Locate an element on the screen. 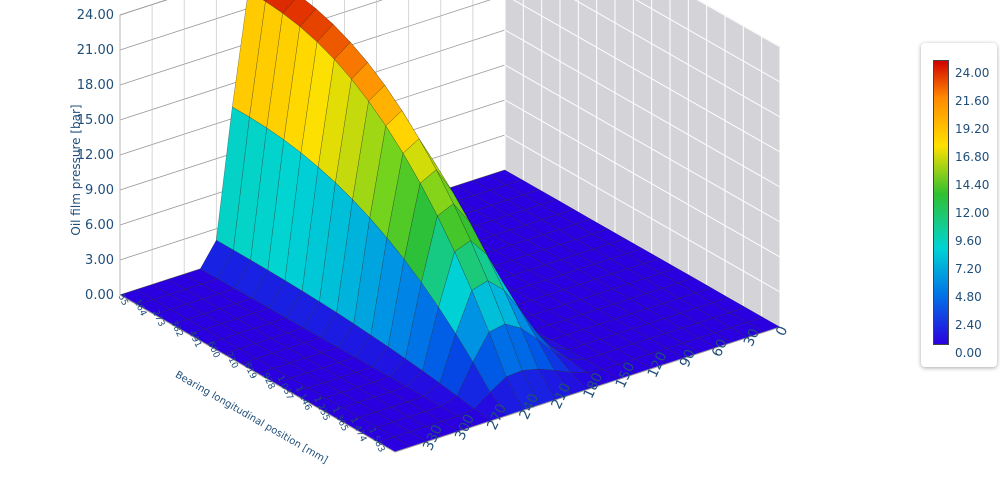  legend-label: 14.40 is located at coordinates (972, 185).